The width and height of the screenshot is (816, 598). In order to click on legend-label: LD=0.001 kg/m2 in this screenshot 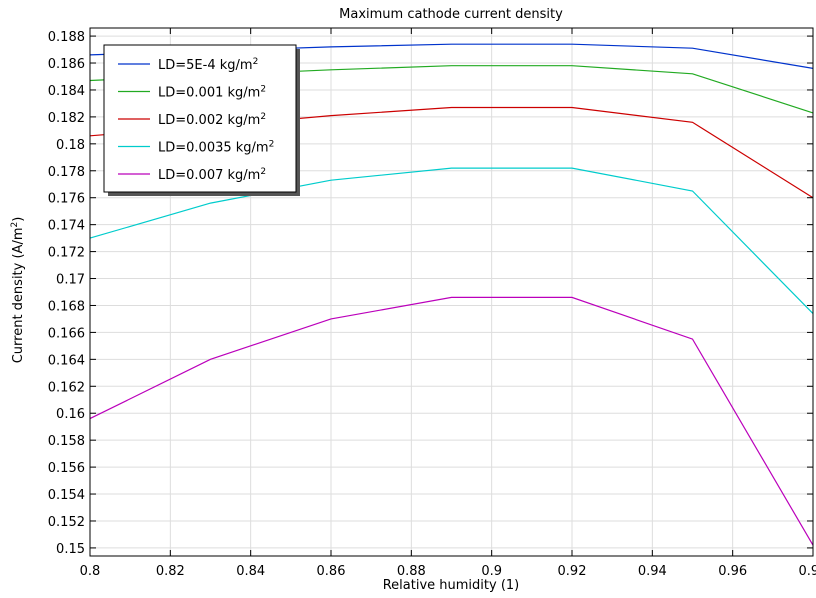, I will do `click(212, 93)`.